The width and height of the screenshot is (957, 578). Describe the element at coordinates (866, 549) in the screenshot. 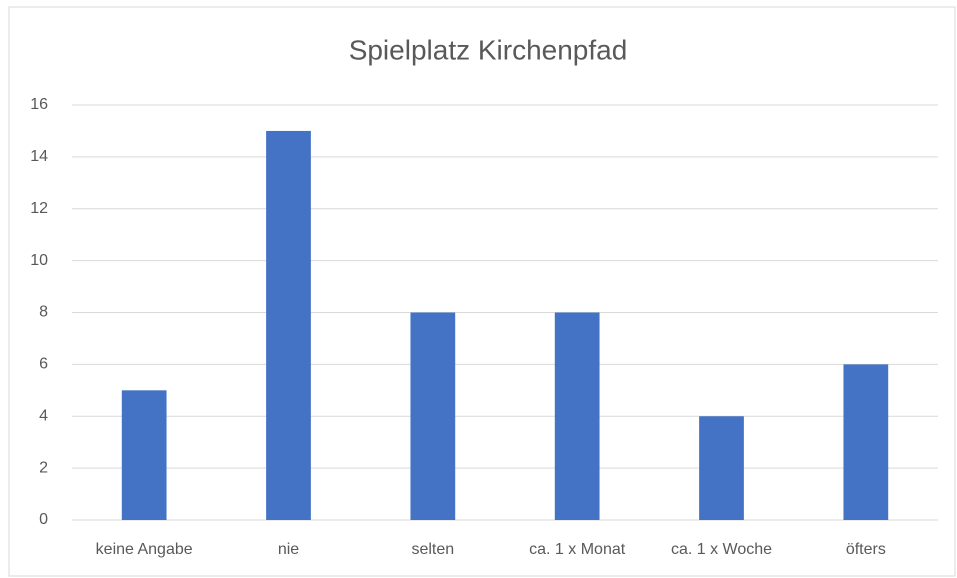

I see `x-tick-label: öfters` at that location.